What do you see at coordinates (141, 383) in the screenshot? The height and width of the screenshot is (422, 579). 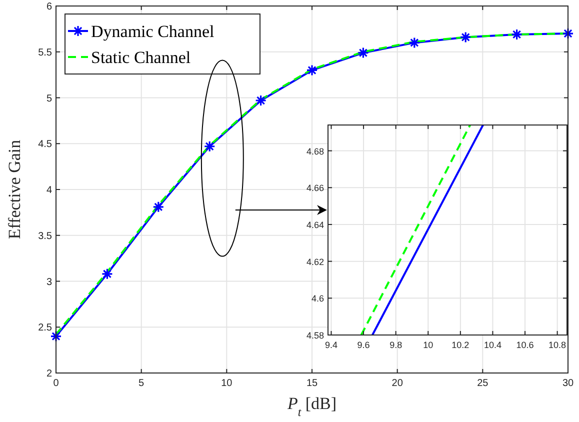 I see `x-tick-label: 5` at bounding box center [141, 383].